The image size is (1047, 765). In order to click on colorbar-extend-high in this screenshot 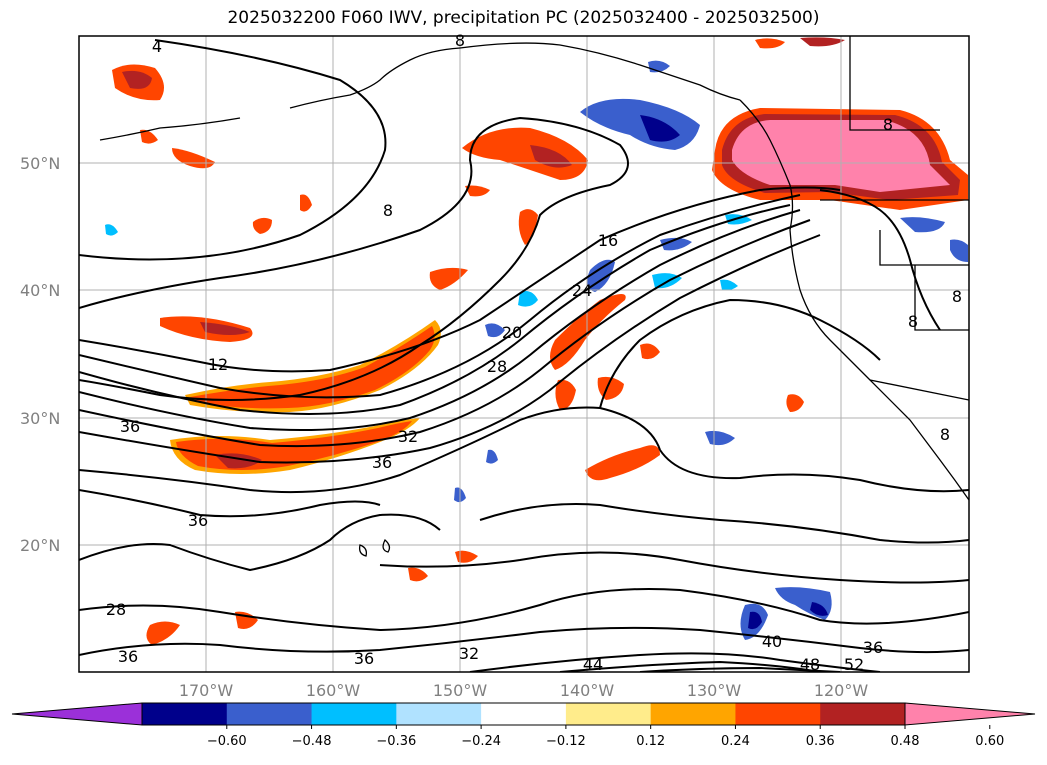, I will do `click(970, 714)`.